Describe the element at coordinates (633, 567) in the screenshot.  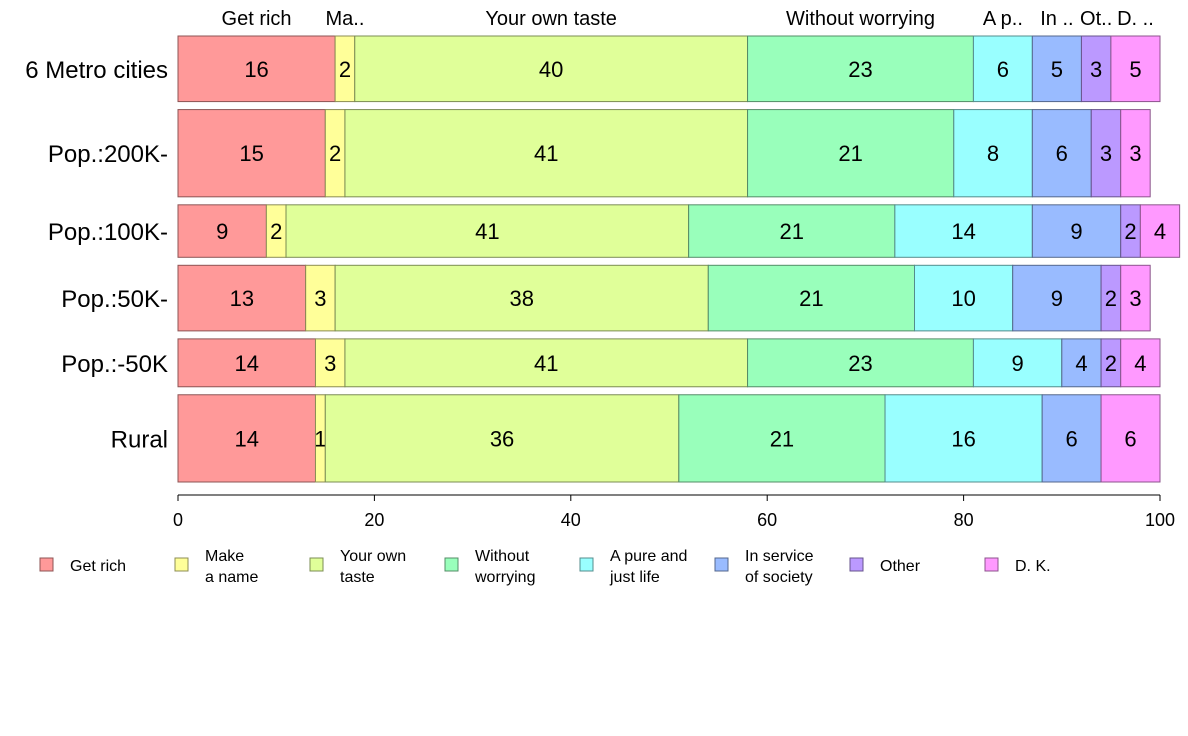
I see `legend-item-a-pure-and-just-life: A pure and just life` at that location.